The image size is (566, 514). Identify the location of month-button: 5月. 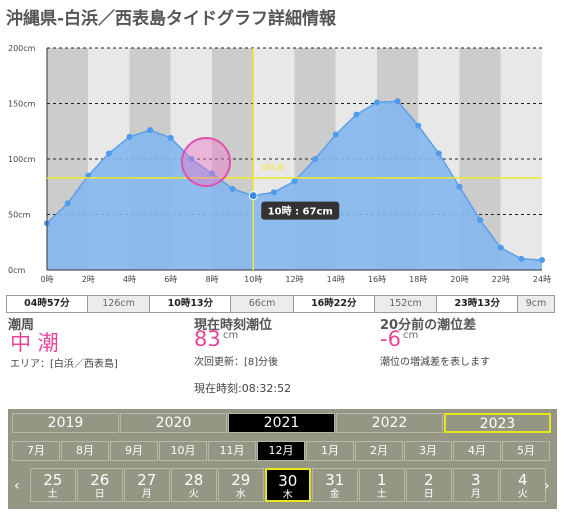
(526, 451).